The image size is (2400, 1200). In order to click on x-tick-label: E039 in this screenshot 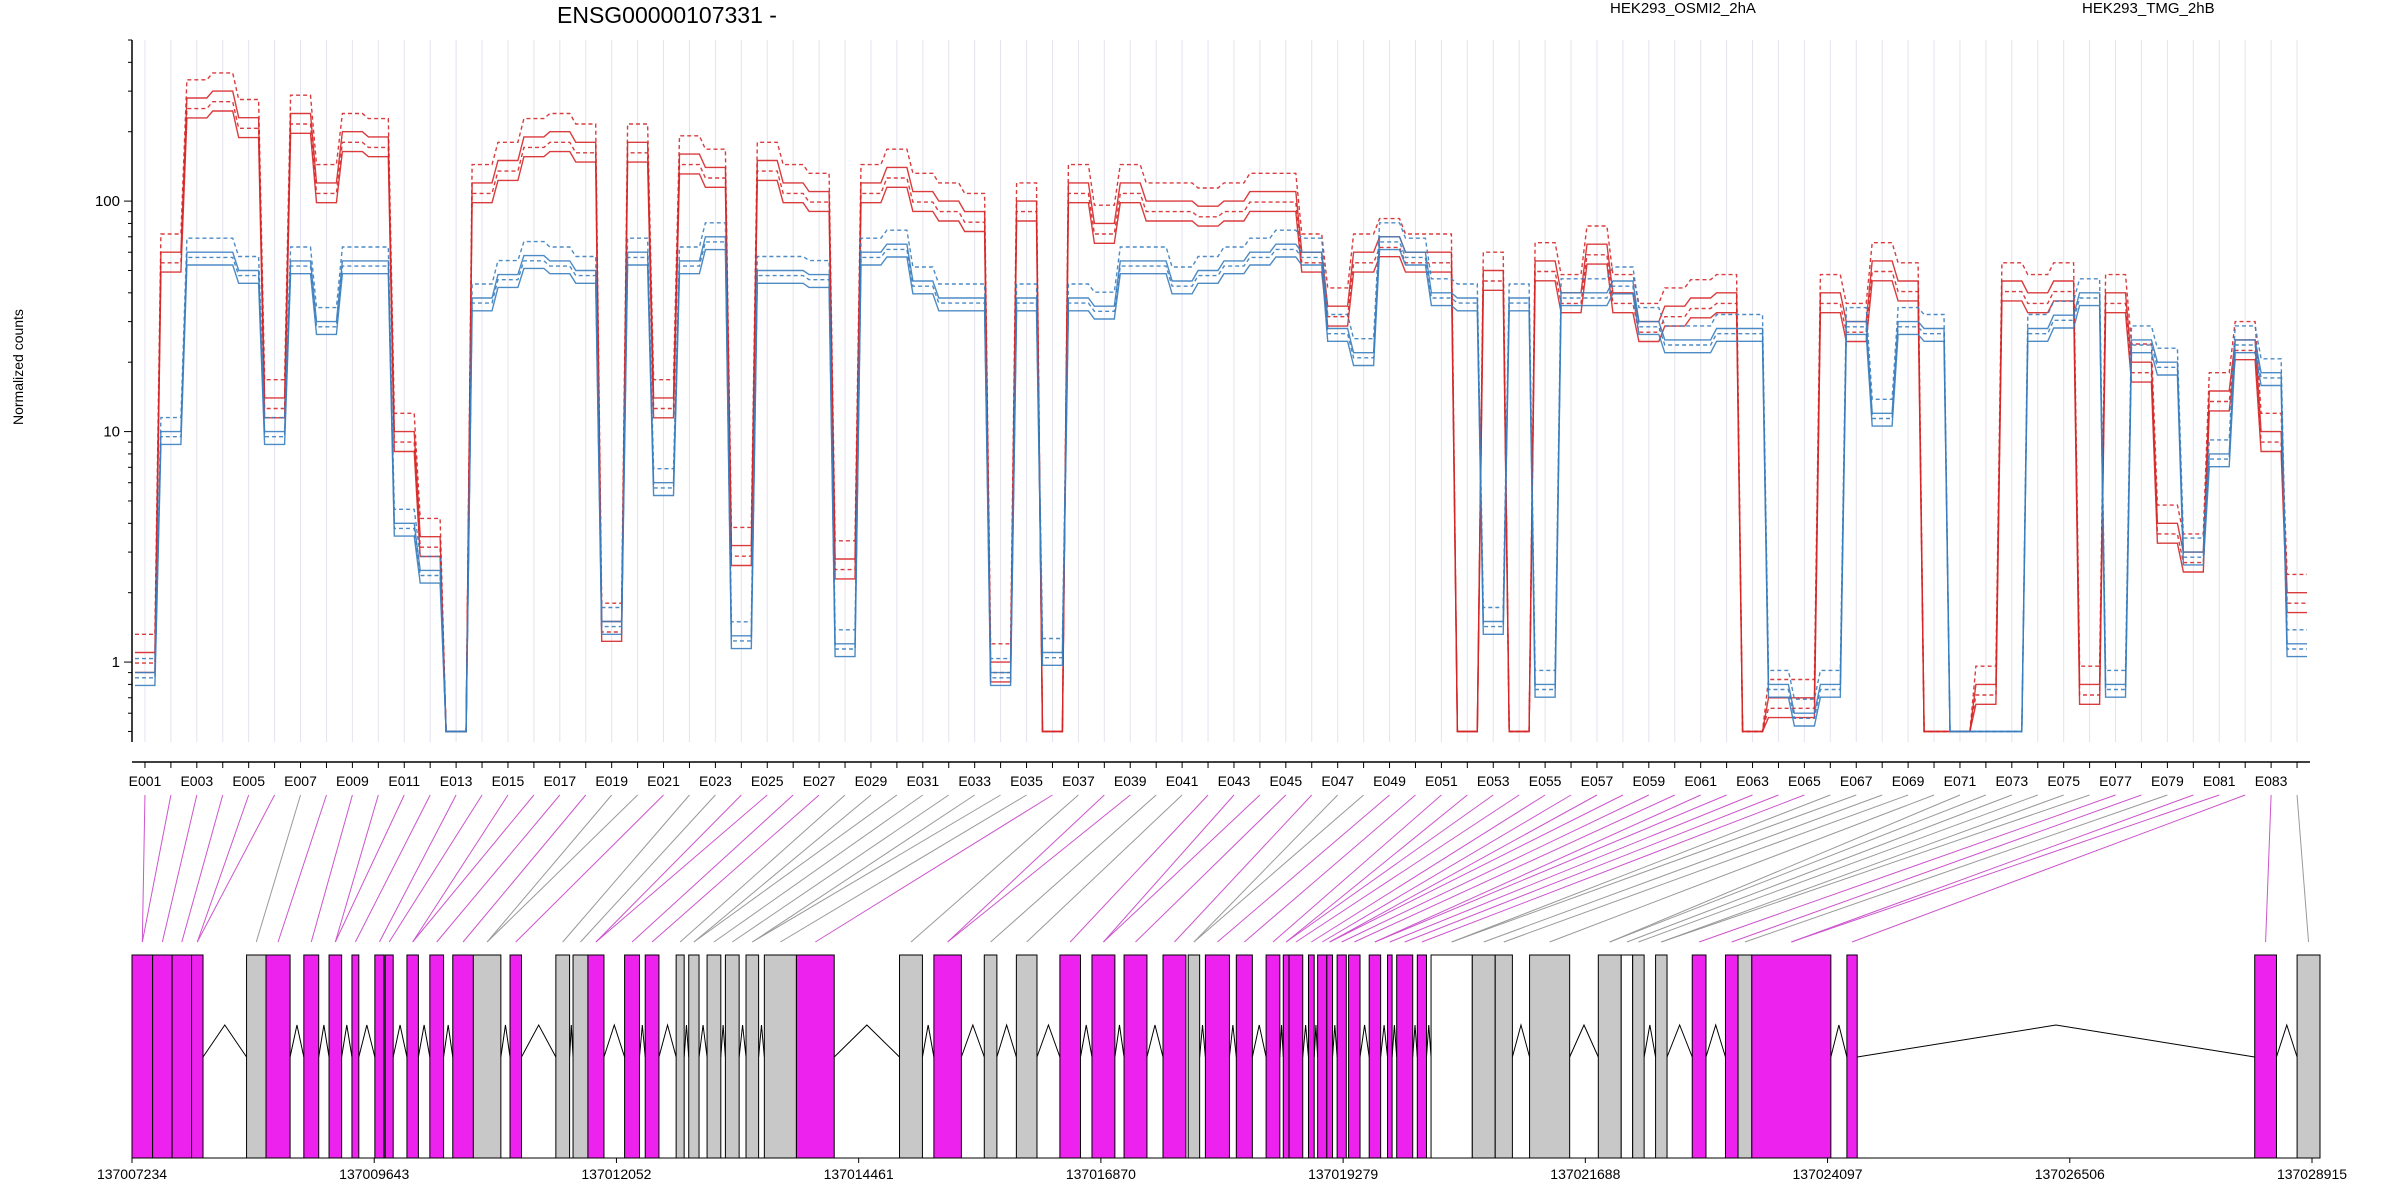, I will do `click(1130, 781)`.